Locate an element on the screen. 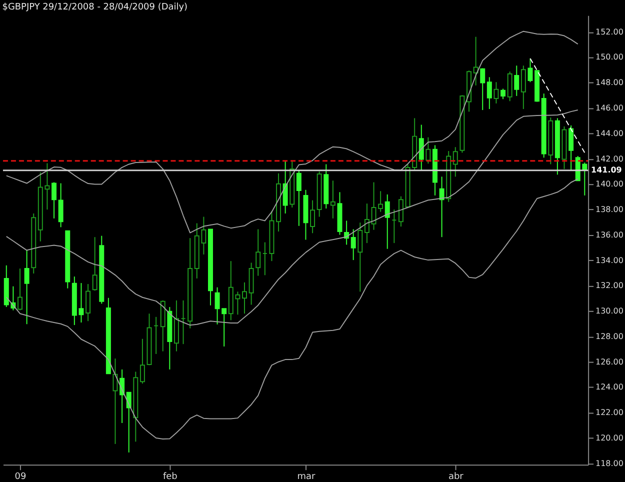 The height and width of the screenshot is (482, 625). y-tick-label: 140.00 is located at coordinates (610, 184).